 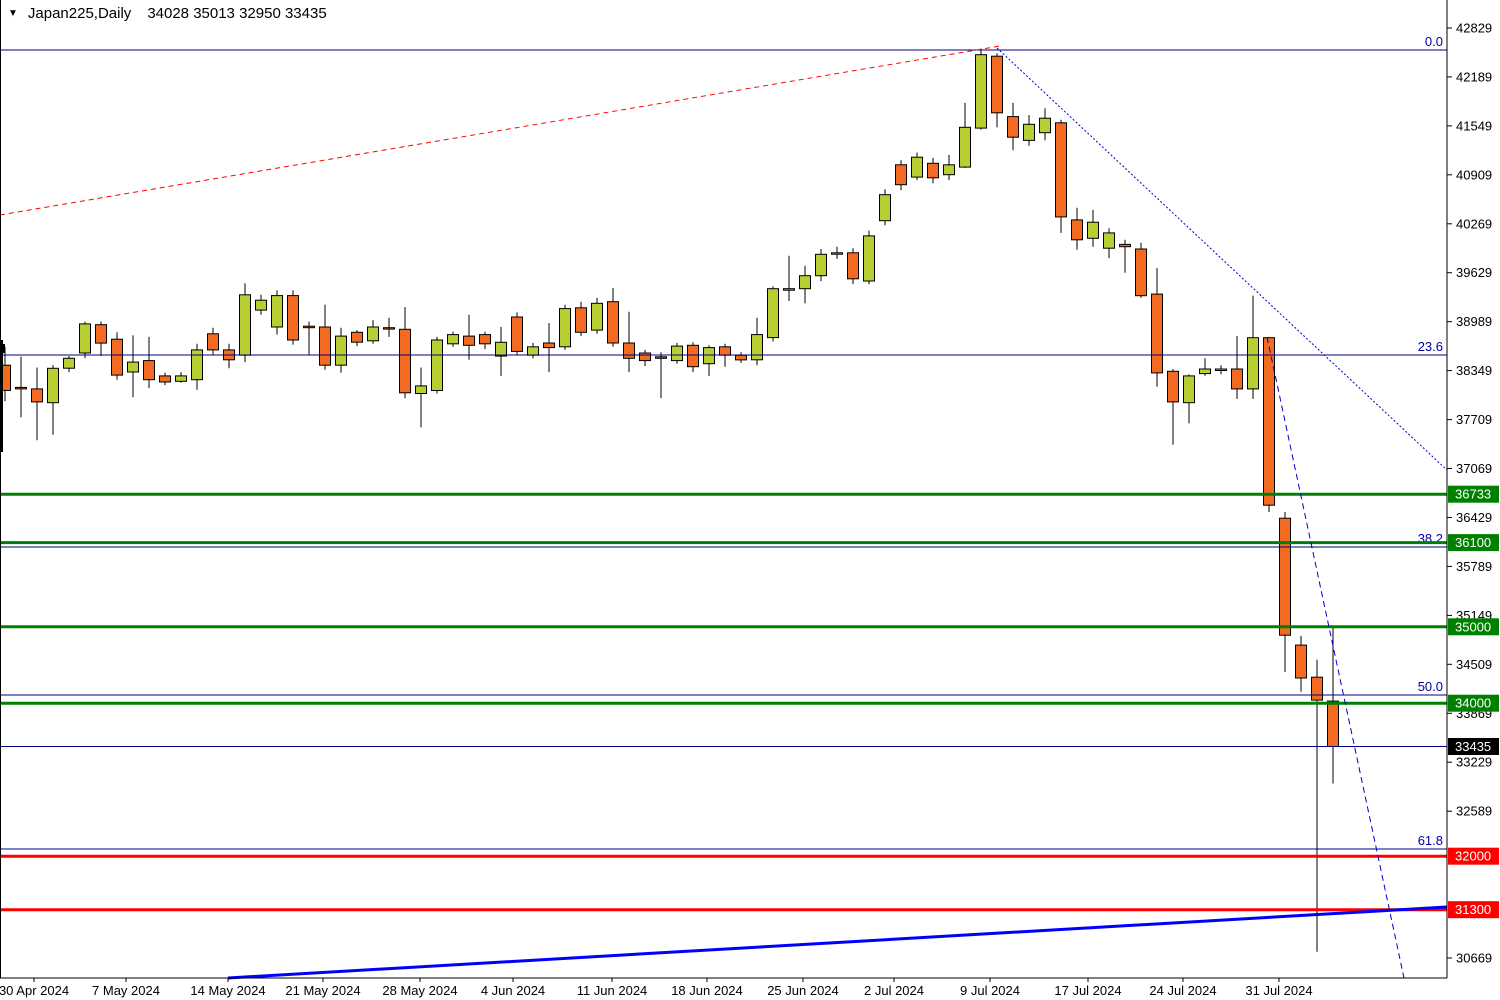 I want to click on price-tick-label: 37709, so click(x=1474, y=419).